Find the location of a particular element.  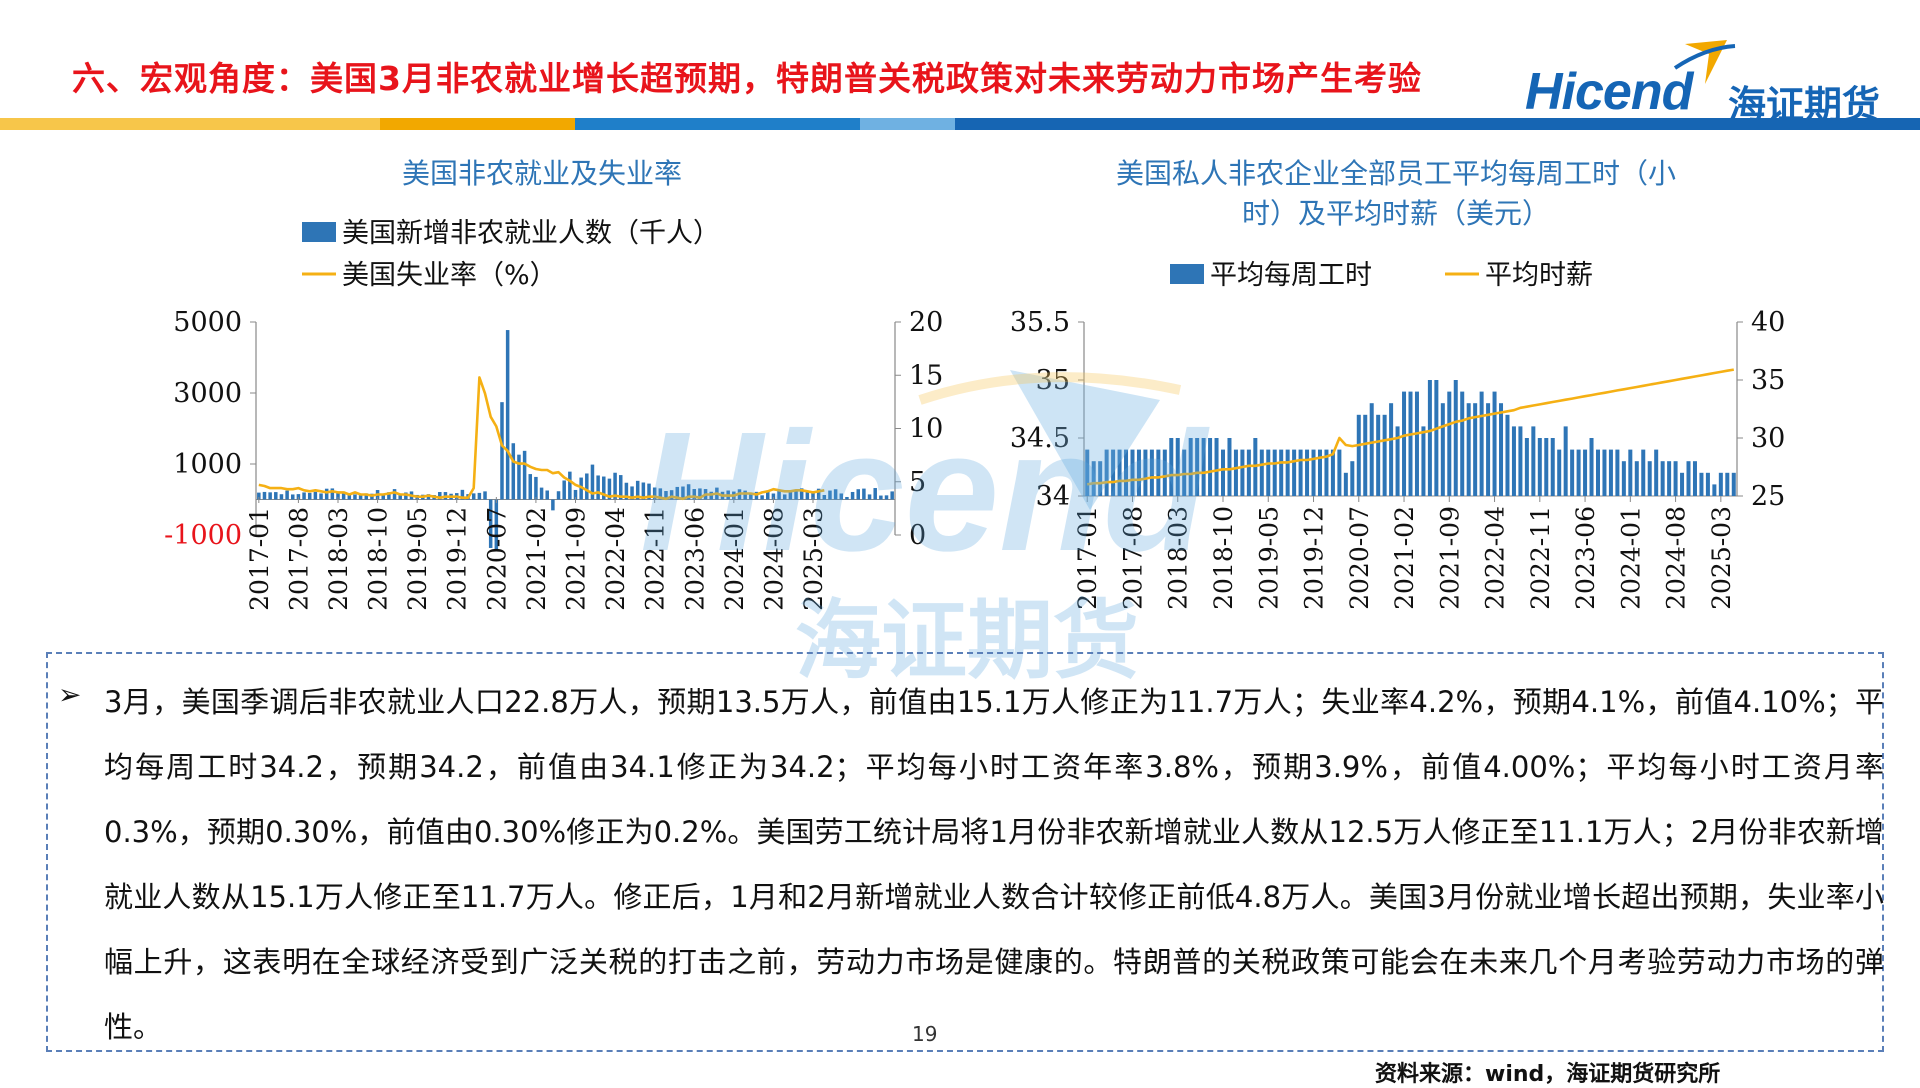

legend-label: 美国失业率（%） is located at coordinates (449, 275).